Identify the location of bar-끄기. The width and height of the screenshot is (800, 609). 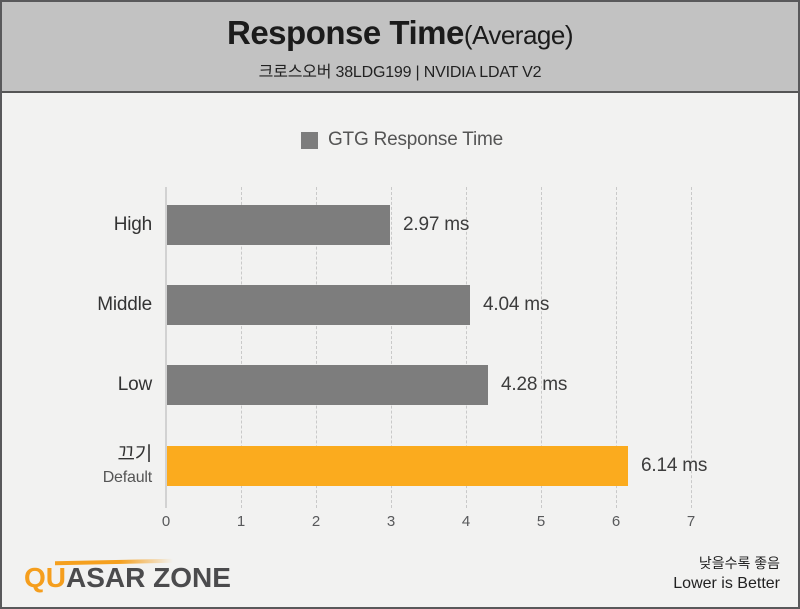
(397, 466).